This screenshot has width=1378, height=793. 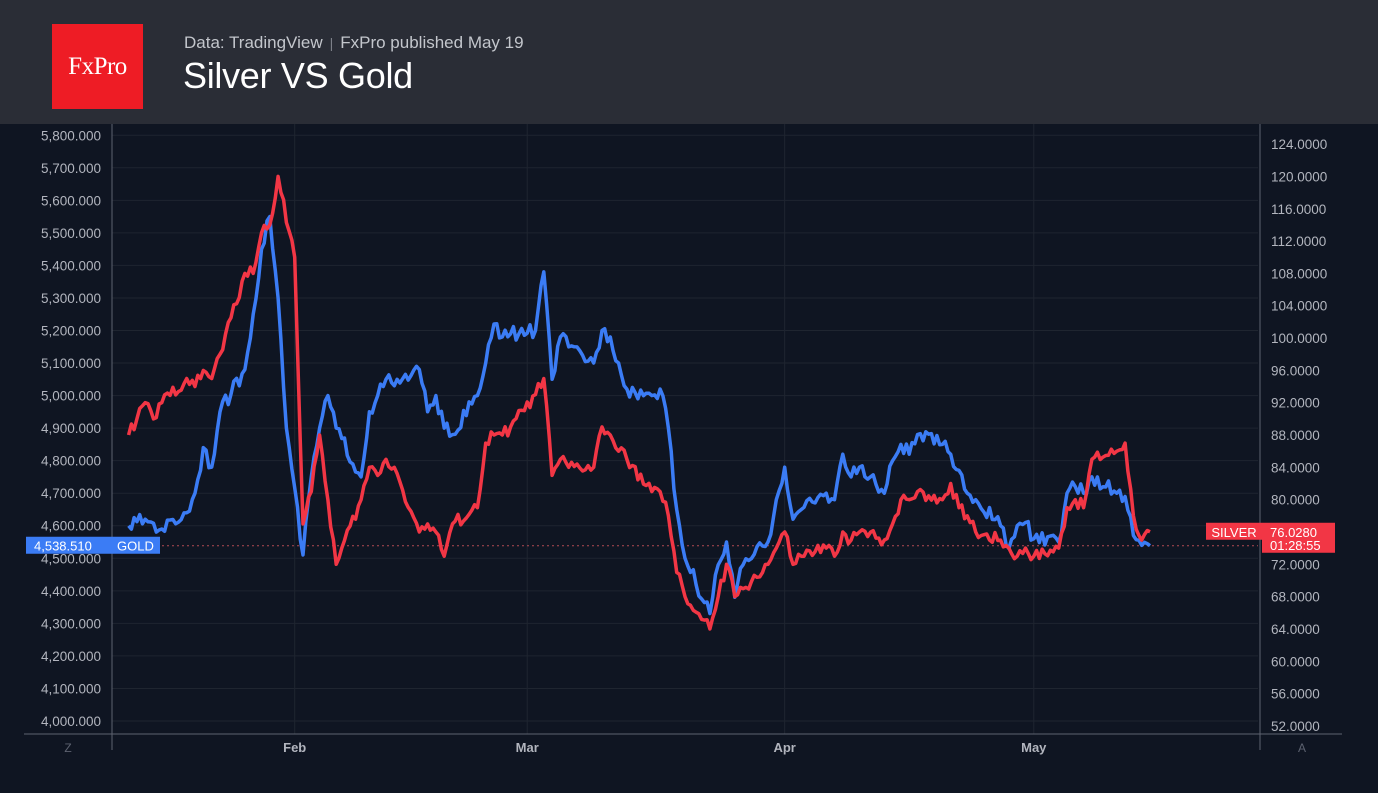 I want to click on left-tick-label: 5,200.000, so click(x=71, y=330).